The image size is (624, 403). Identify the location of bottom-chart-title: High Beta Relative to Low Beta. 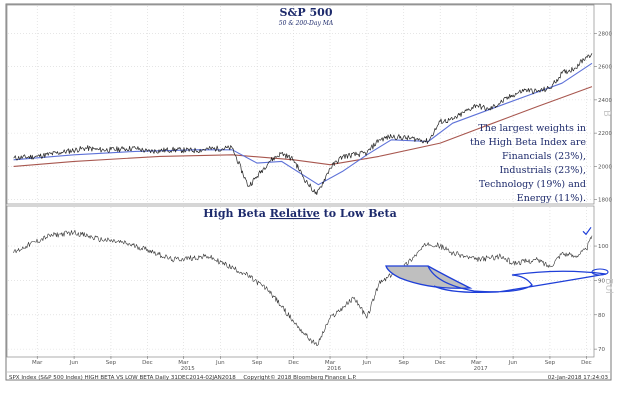
(300, 213).